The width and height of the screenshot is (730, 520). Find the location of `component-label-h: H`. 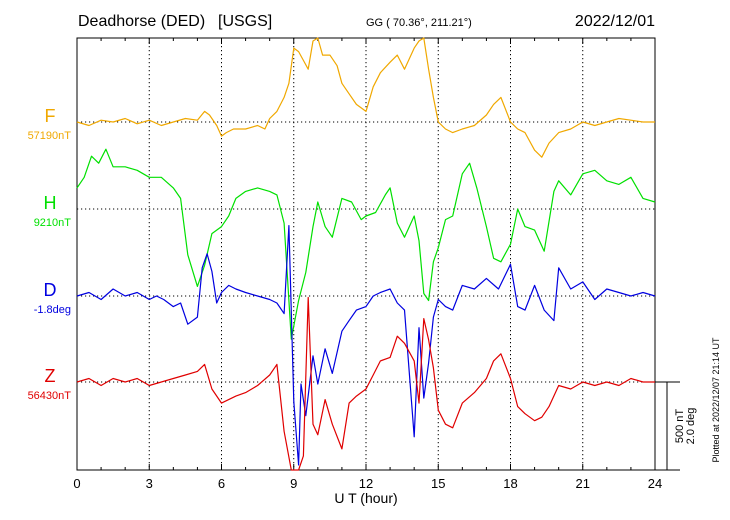

component-label-h: H is located at coordinates (50, 203).